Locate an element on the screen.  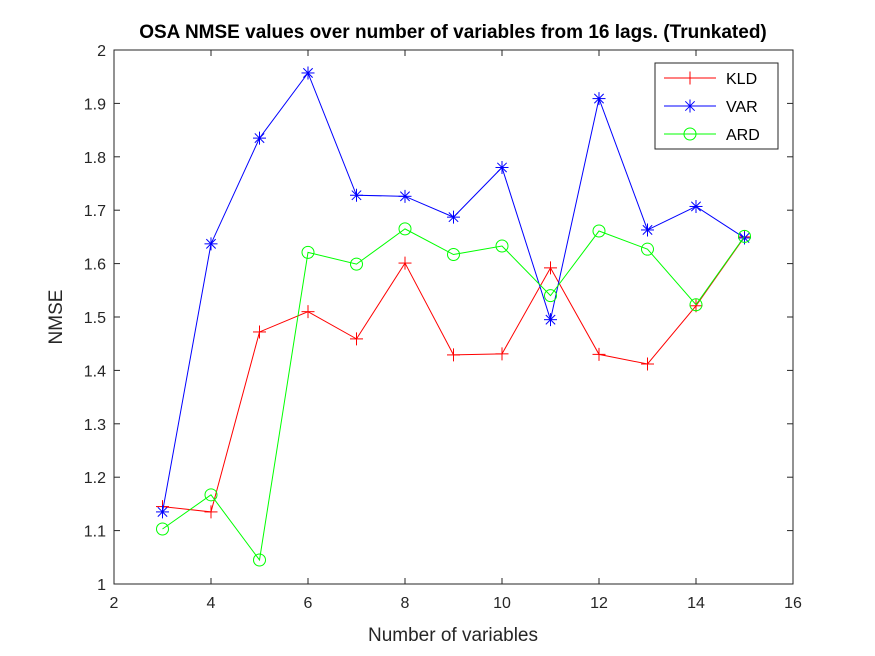
y-tick-label: 1.9 is located at coordinates (95, 104).